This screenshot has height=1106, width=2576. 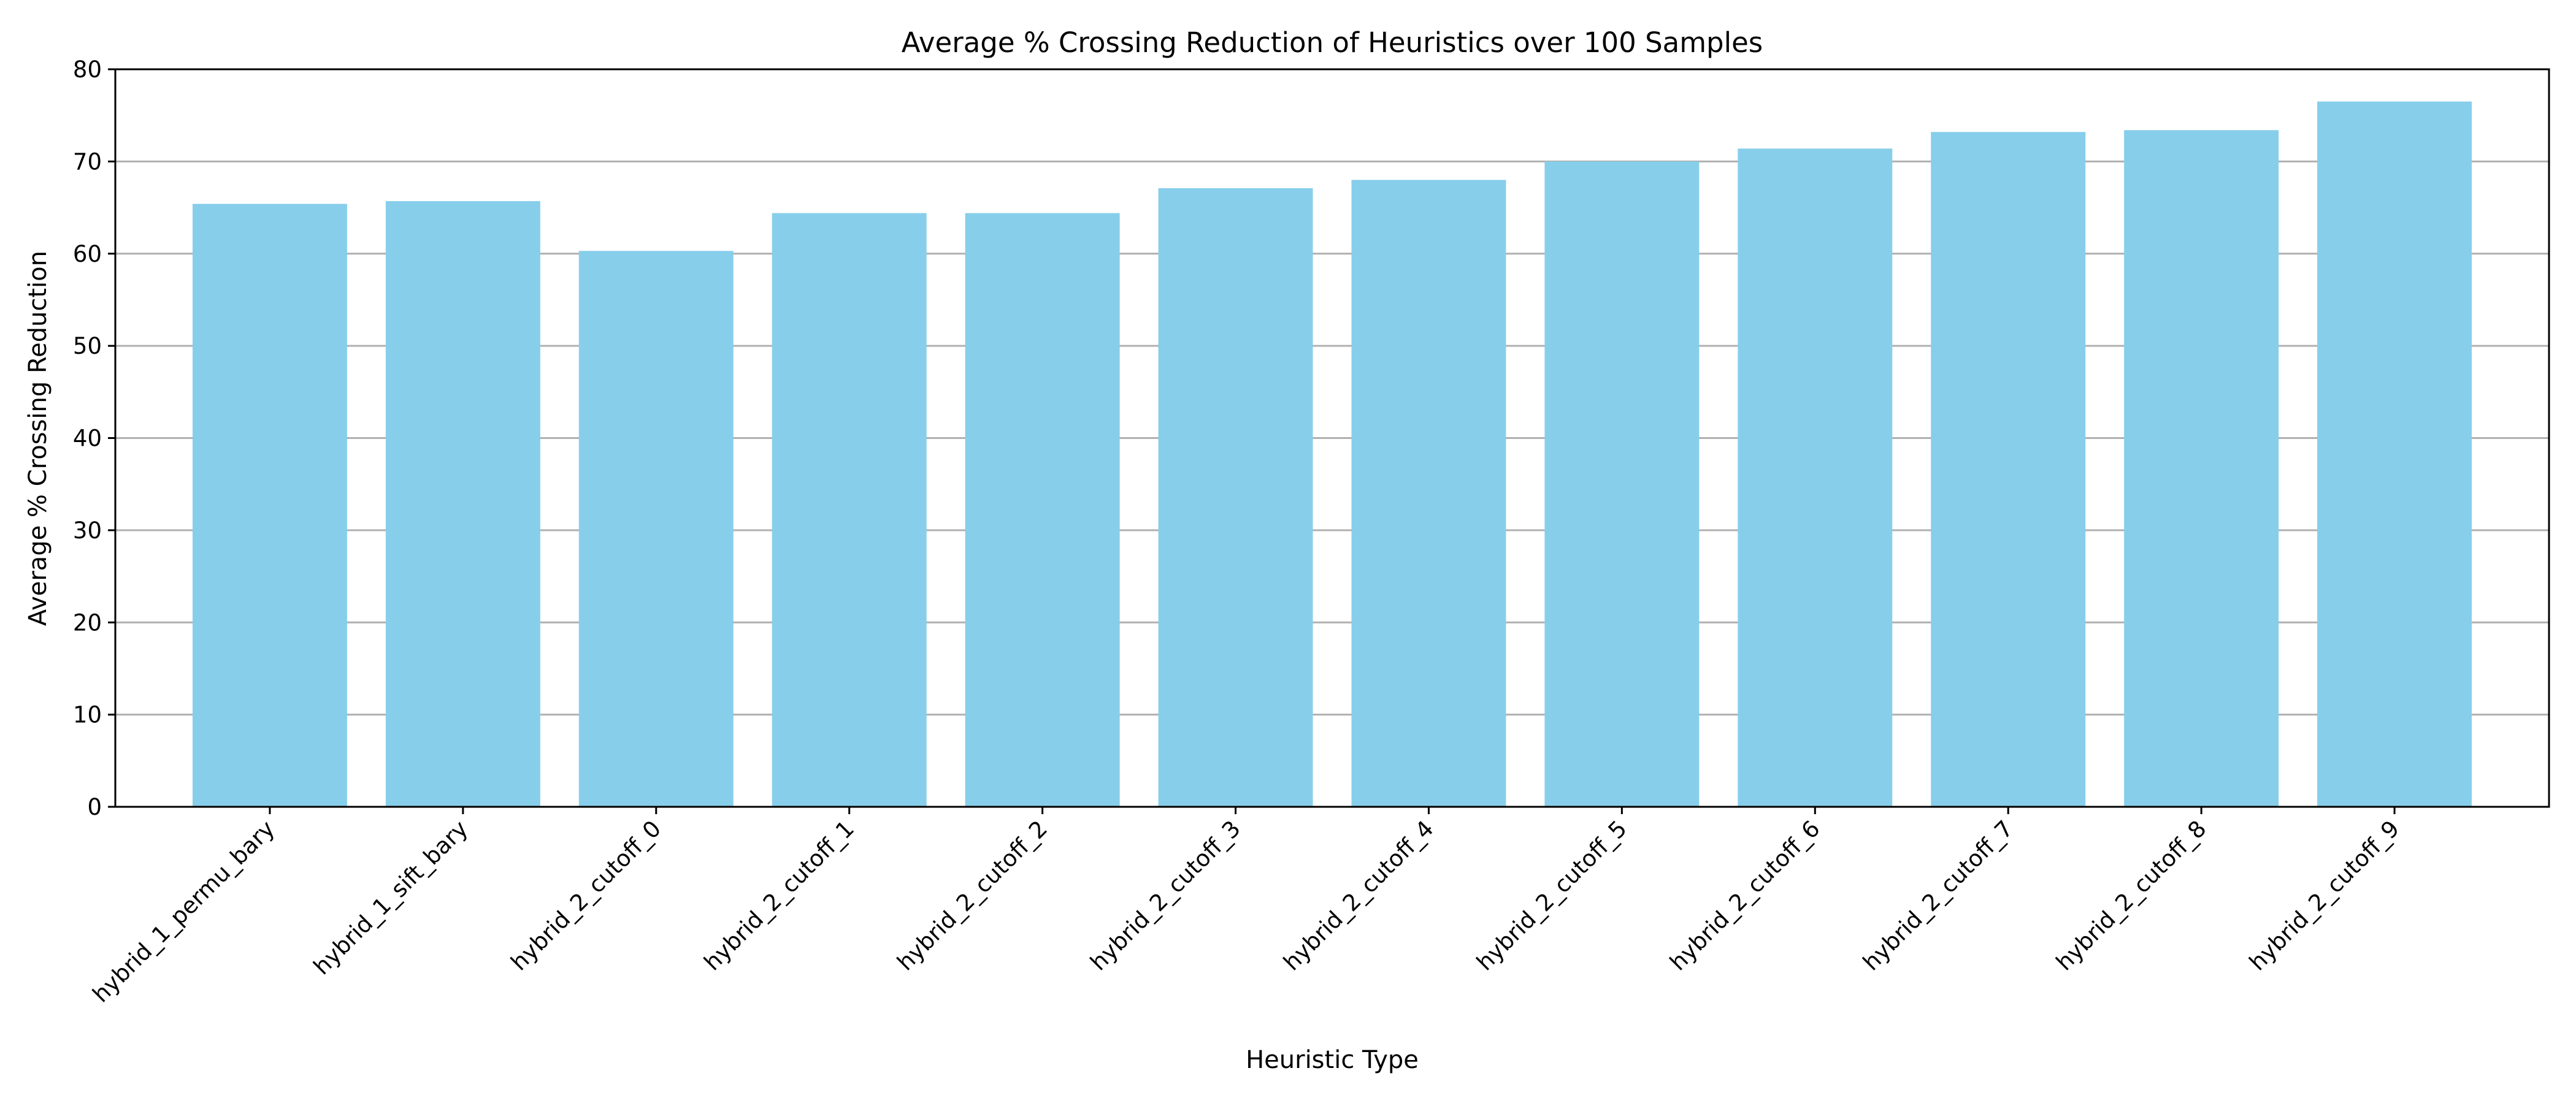 I want to click on y-tick-label: 80, so click(x=87, y=69).